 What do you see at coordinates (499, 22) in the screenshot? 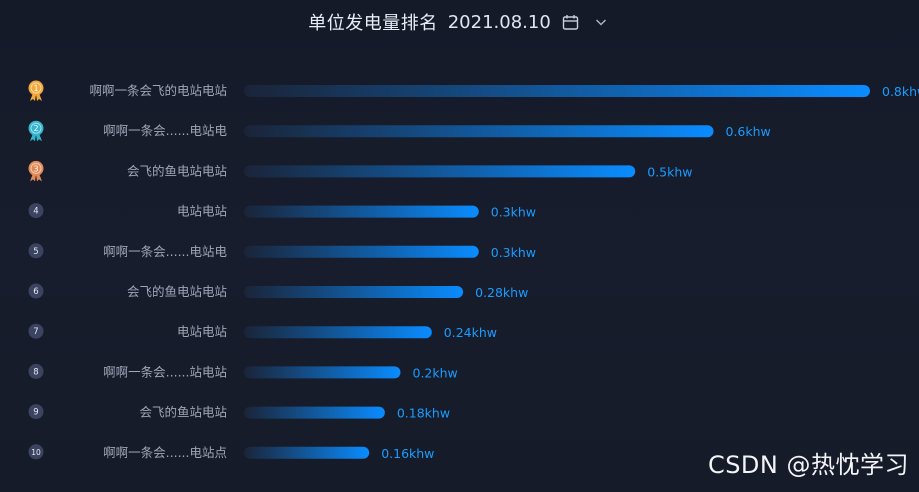
I see `date-value: 2021.08.10` at bounding box center [499, 22].